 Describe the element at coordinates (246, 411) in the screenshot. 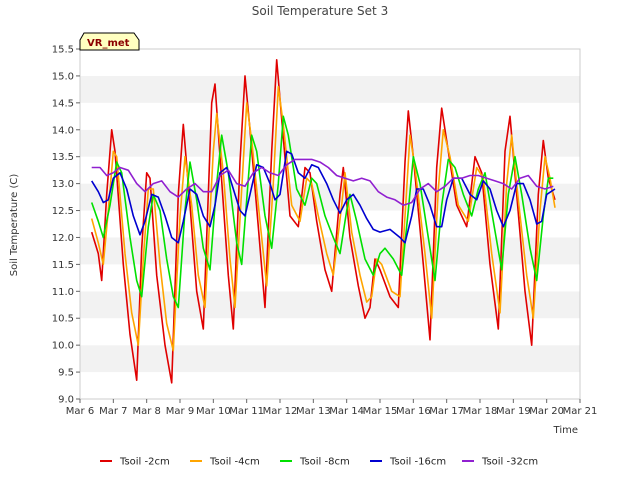

I see `x-tick-label: Mar 11` at that location.